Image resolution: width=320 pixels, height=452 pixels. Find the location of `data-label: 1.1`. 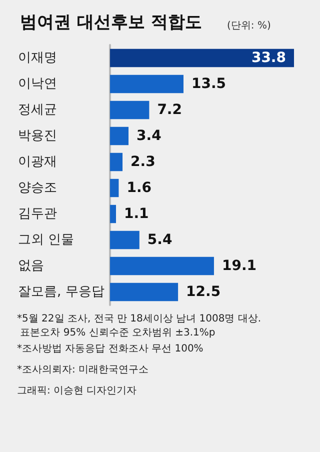

data-label: 1.1 is located at coordinates (136, 214).